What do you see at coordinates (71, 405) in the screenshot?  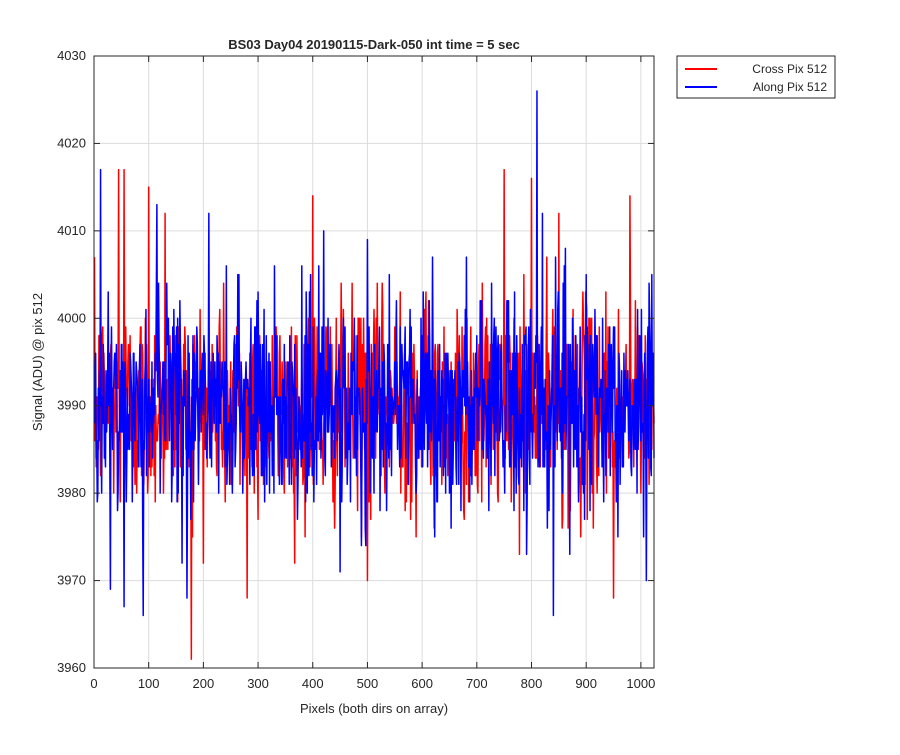 I see `y-tick-label: 3990` at bounding box center [71, 405].